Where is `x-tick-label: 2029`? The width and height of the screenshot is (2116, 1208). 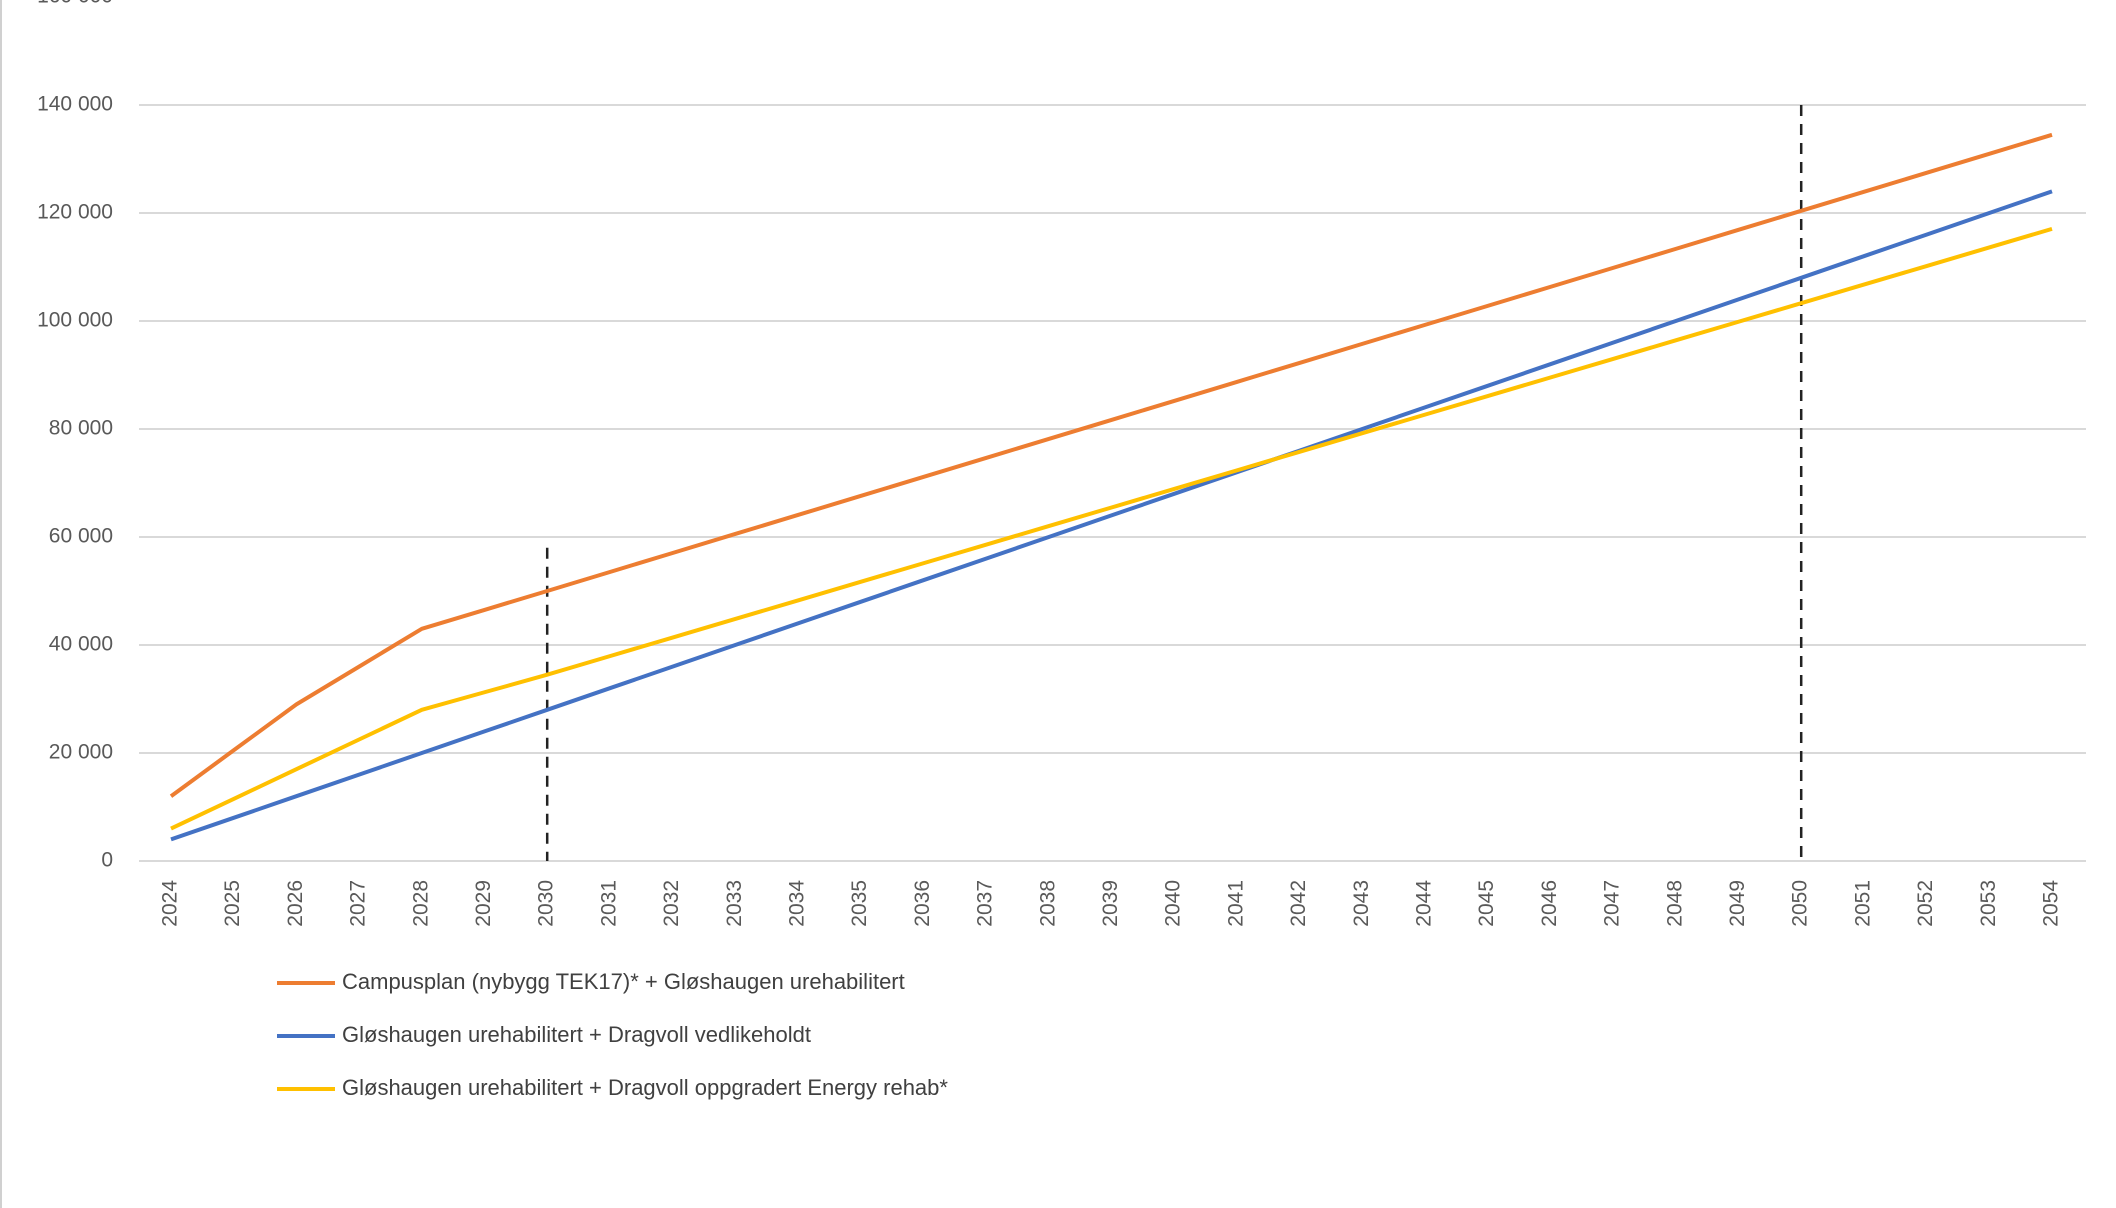
x-tick-label: 2029 is located at coordinates (483, 903).